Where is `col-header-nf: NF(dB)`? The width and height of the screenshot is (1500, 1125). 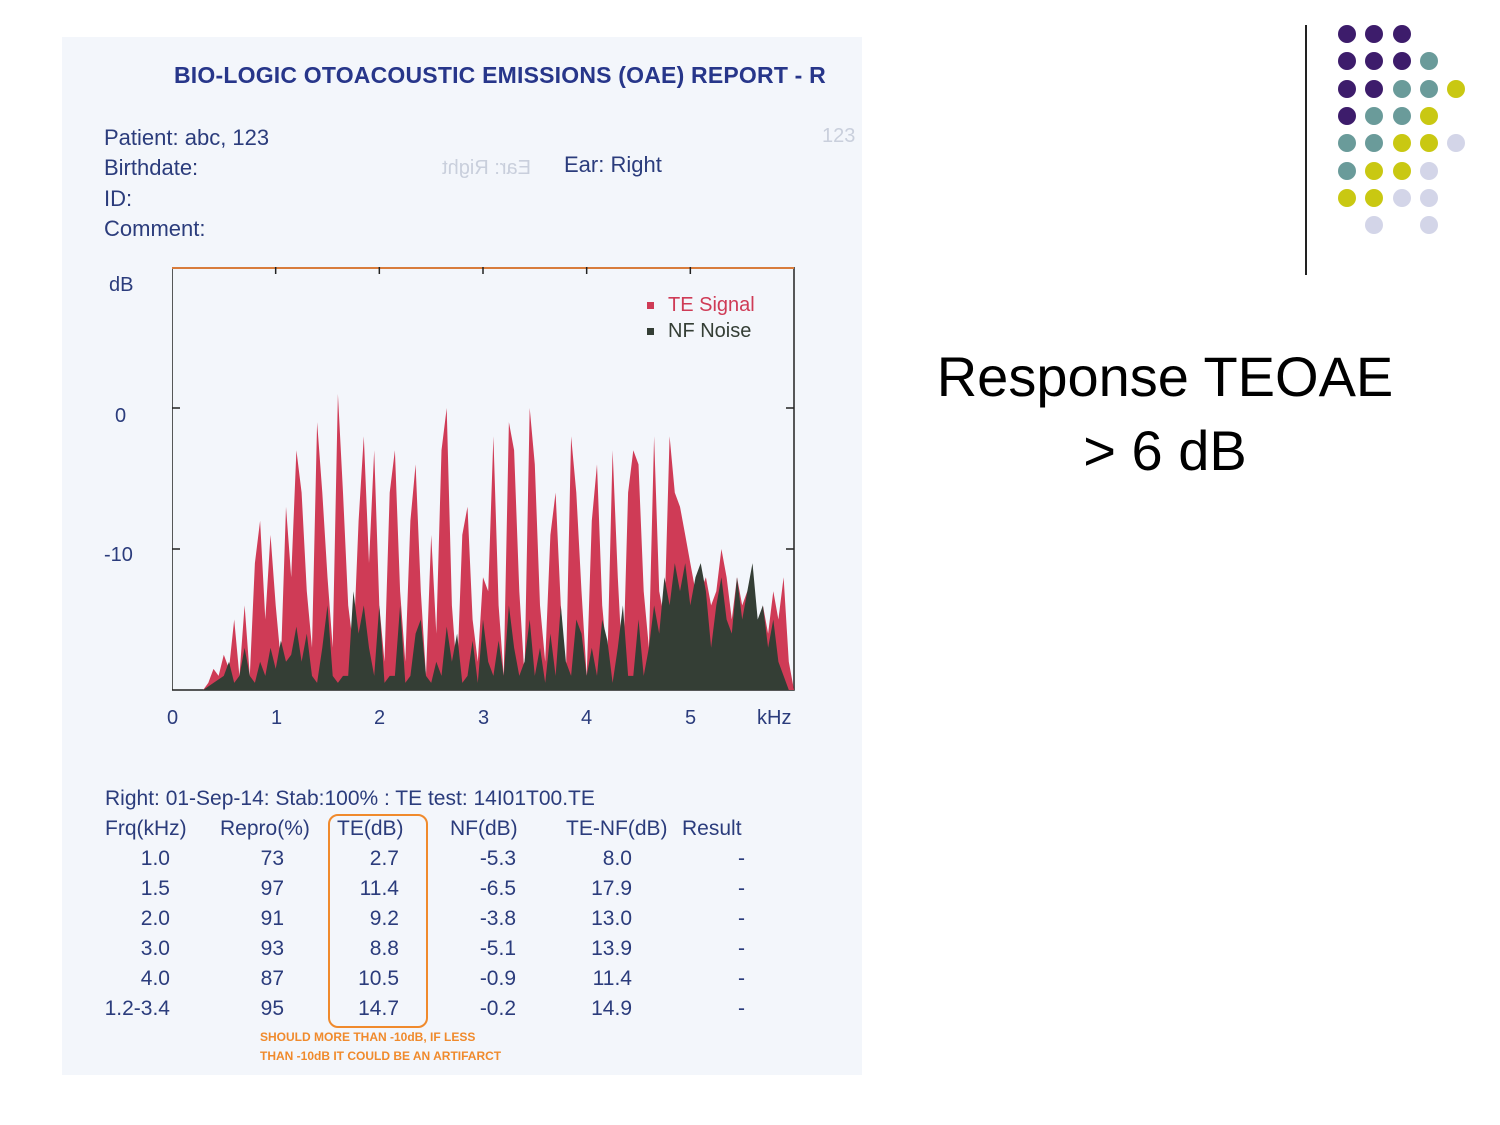
col-header-nf: NF(dB) is located at coordinates (484, 828).